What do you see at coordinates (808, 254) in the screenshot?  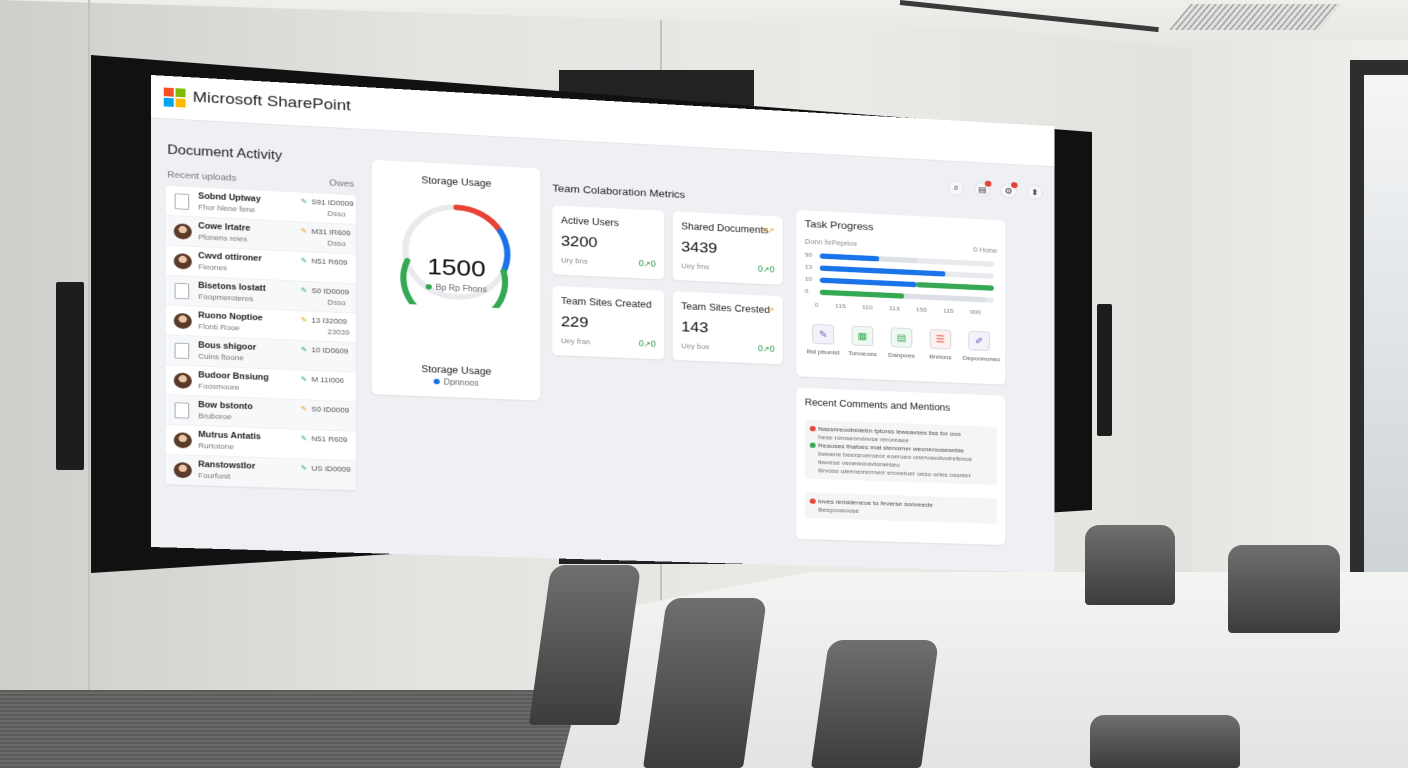 I see `progress-row-label: 50` at bounding box center [808, 254].